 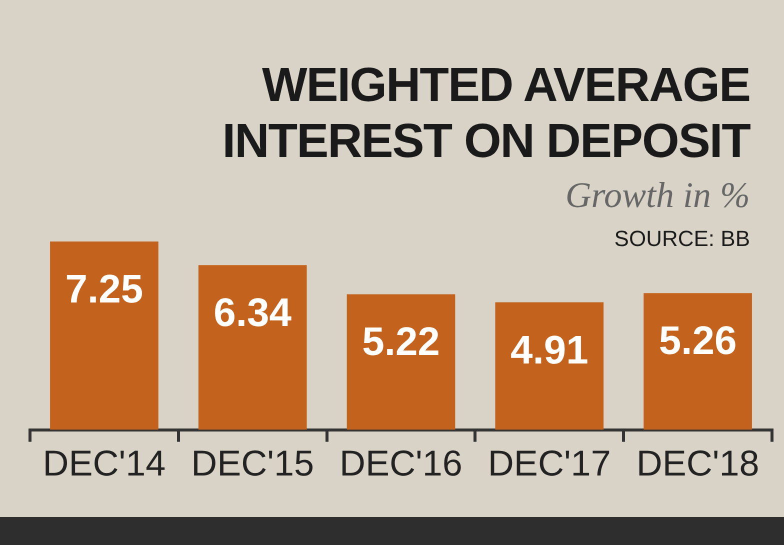 What do you see at coordinates (657, 195) in the screenshot?
I see `chart-subtitle: Growth in %` at bounding box center [657, 195].